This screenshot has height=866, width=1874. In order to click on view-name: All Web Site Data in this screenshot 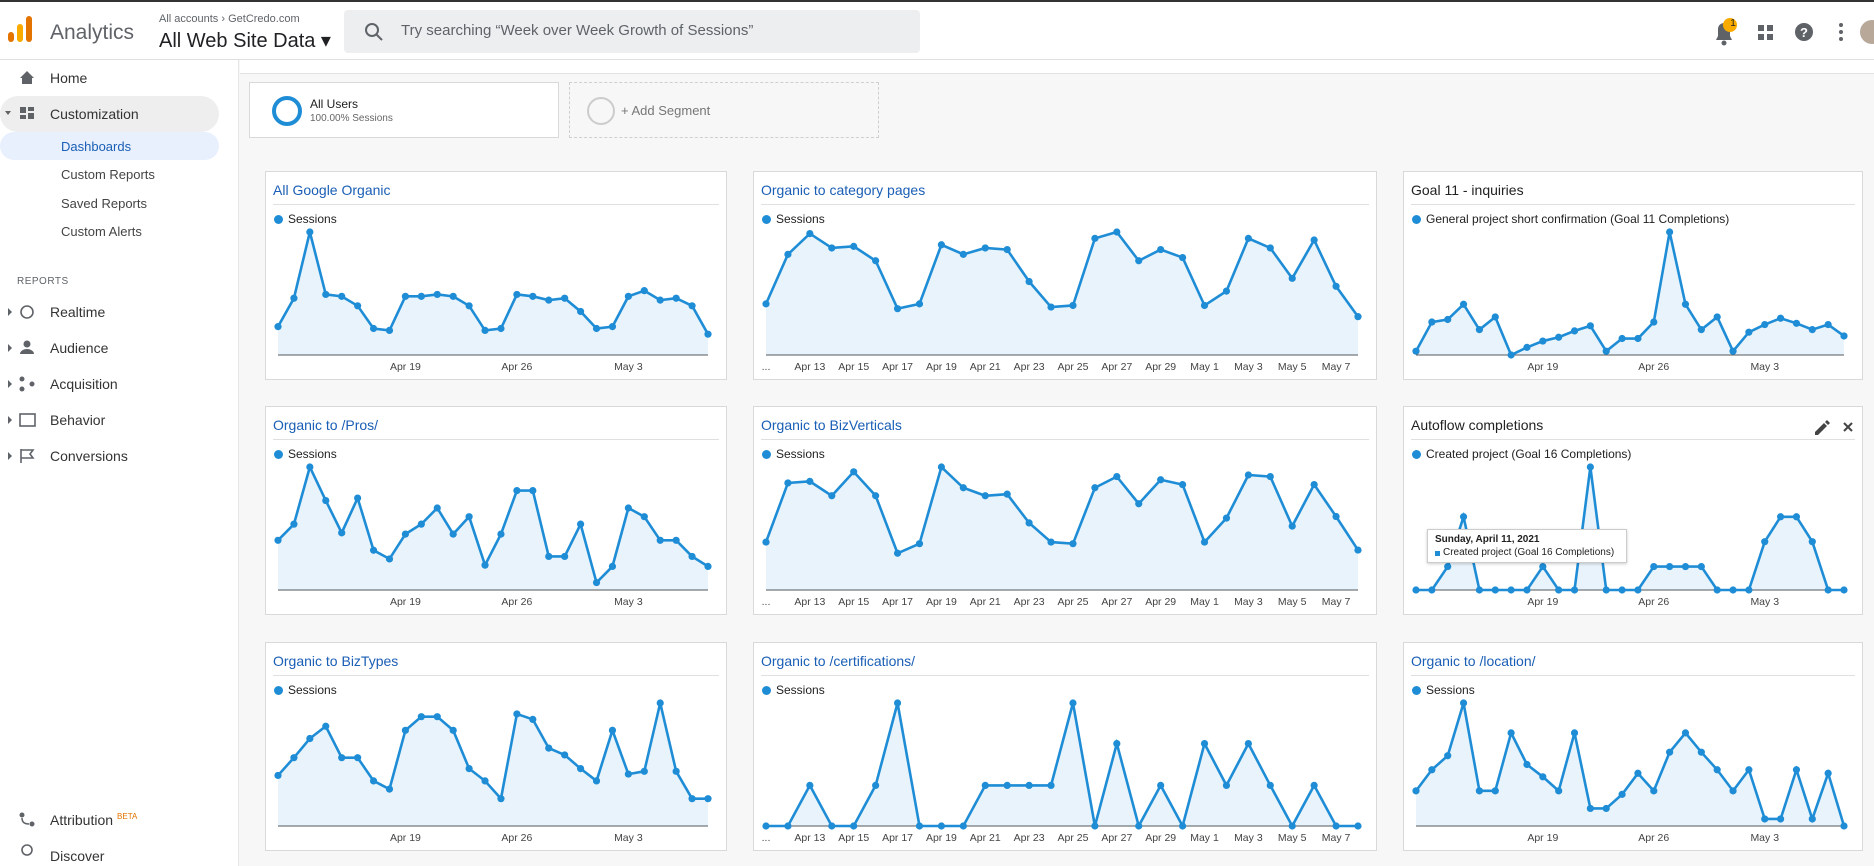, I will do `click(237, 41)`.